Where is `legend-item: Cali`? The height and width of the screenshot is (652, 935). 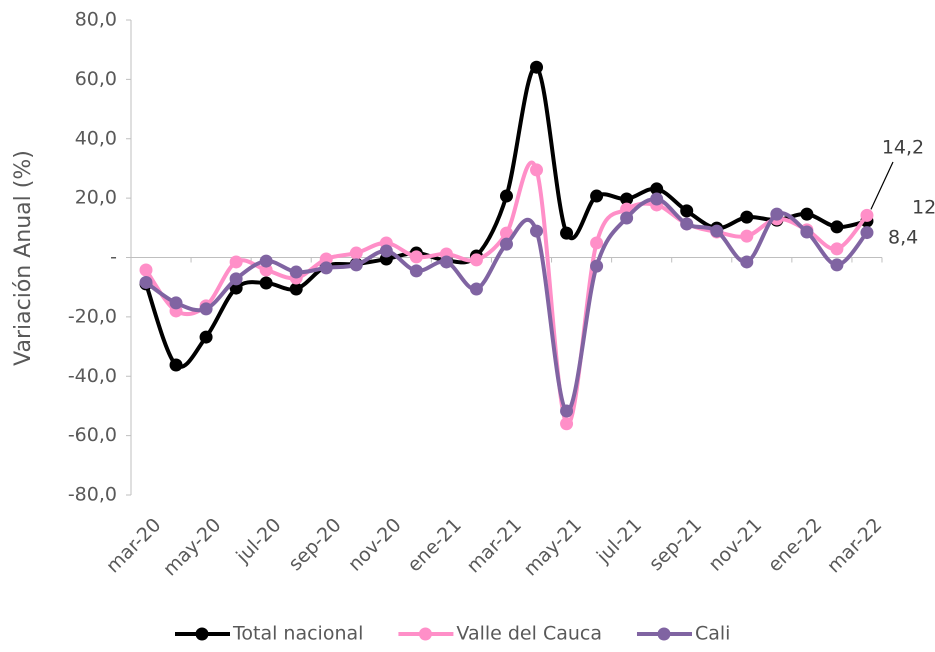 legend-item: Cali is located at coordinates (683, 634).